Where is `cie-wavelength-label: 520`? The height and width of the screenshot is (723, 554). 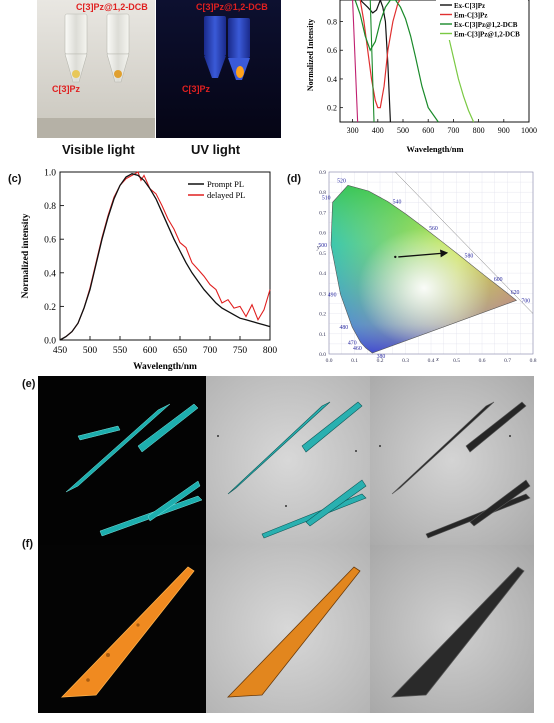
cie-wavelength-label: 520 is located at coordinates (341, 181).